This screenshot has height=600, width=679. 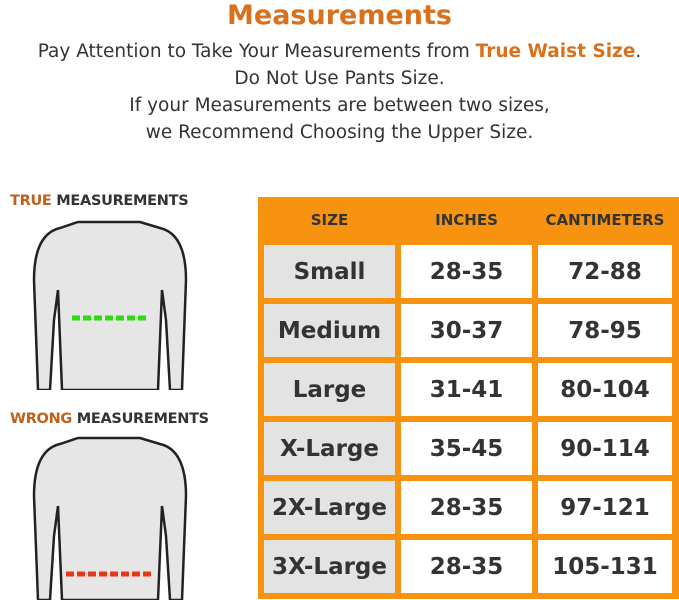 I want to click on label-highlight: TRUE, so click(x=31, y=201).